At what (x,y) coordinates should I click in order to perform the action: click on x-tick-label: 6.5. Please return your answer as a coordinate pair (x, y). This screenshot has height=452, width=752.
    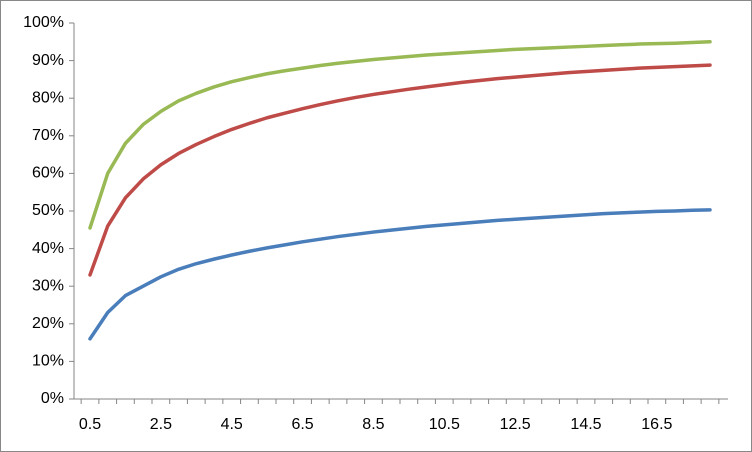
    Looking at the image, I should click on (302, 424).